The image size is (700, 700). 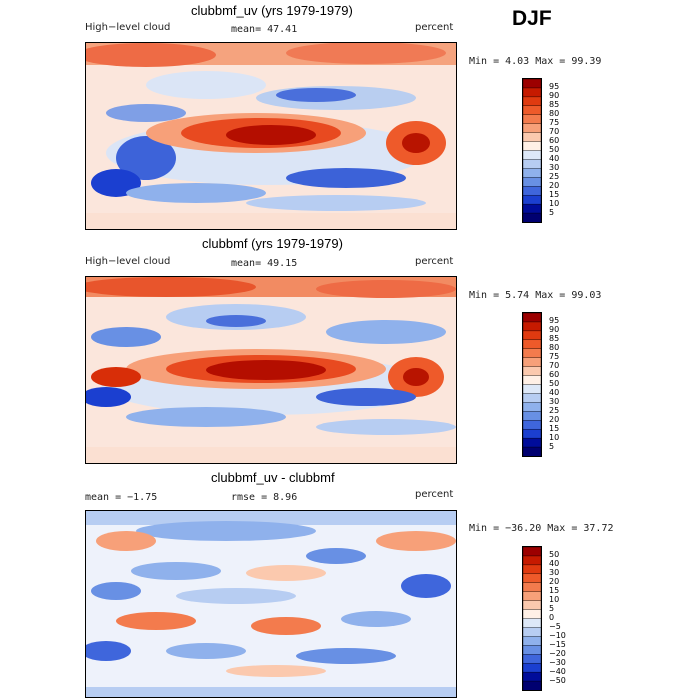 I want to click on panel-1-colorbar-label: 25, so click(x=554, y=176).